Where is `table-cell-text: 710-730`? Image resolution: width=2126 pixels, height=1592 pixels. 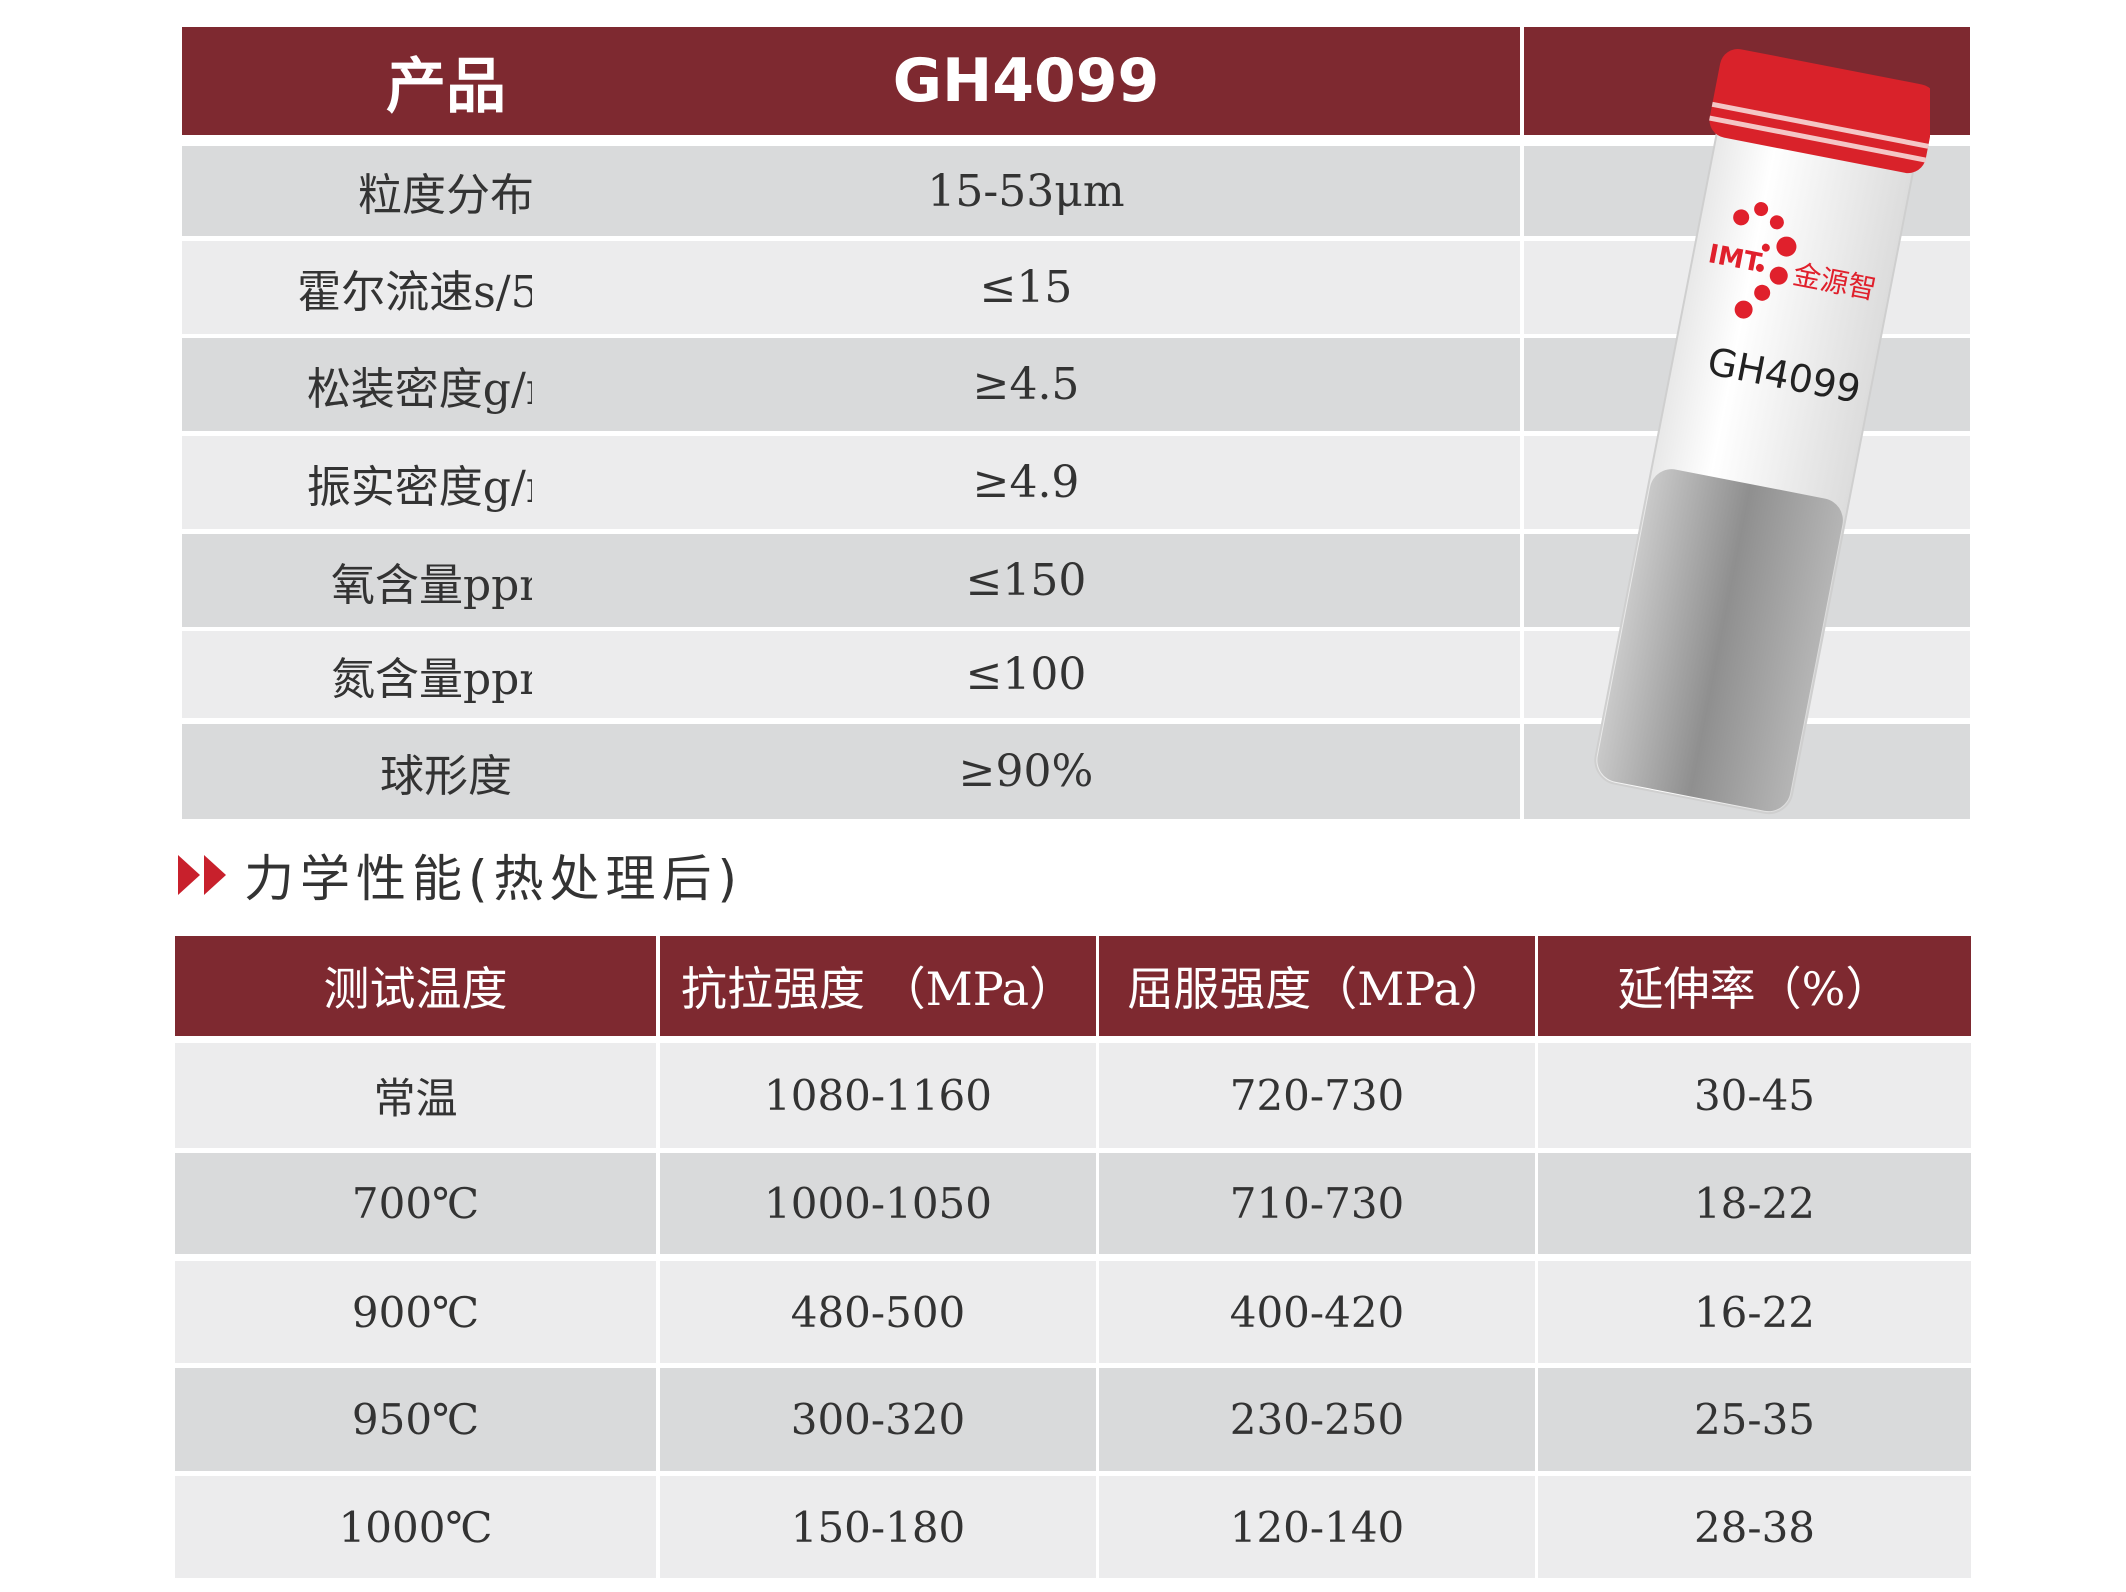
table-cell-text: 710-730 is located at coordinates (1317, 1203).